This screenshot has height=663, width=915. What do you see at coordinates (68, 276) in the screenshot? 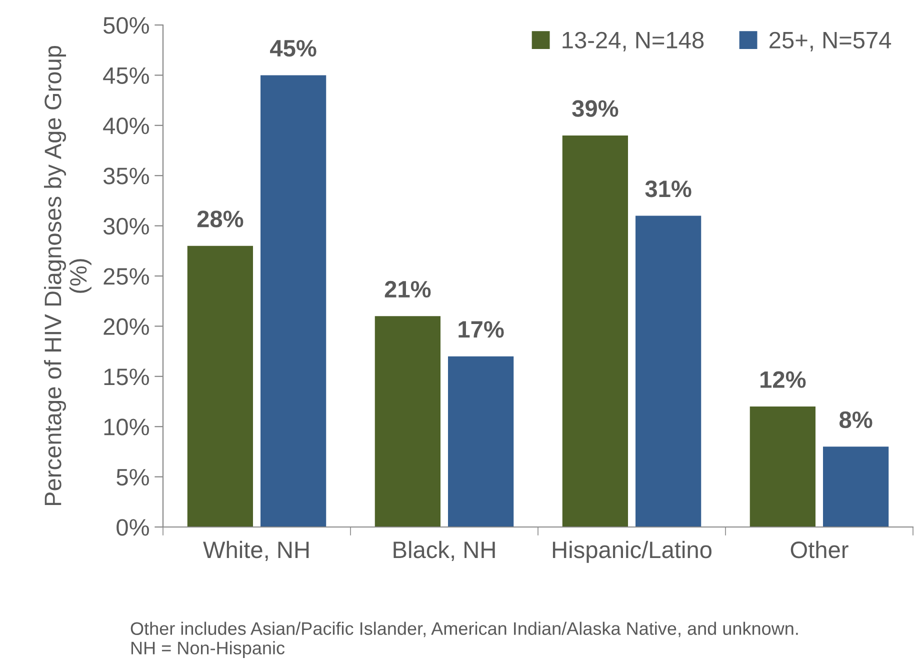
I see `y-axis-title: Percentage of HIV Diagnoses by Age Group (%)` at bounding box center [68, 276].